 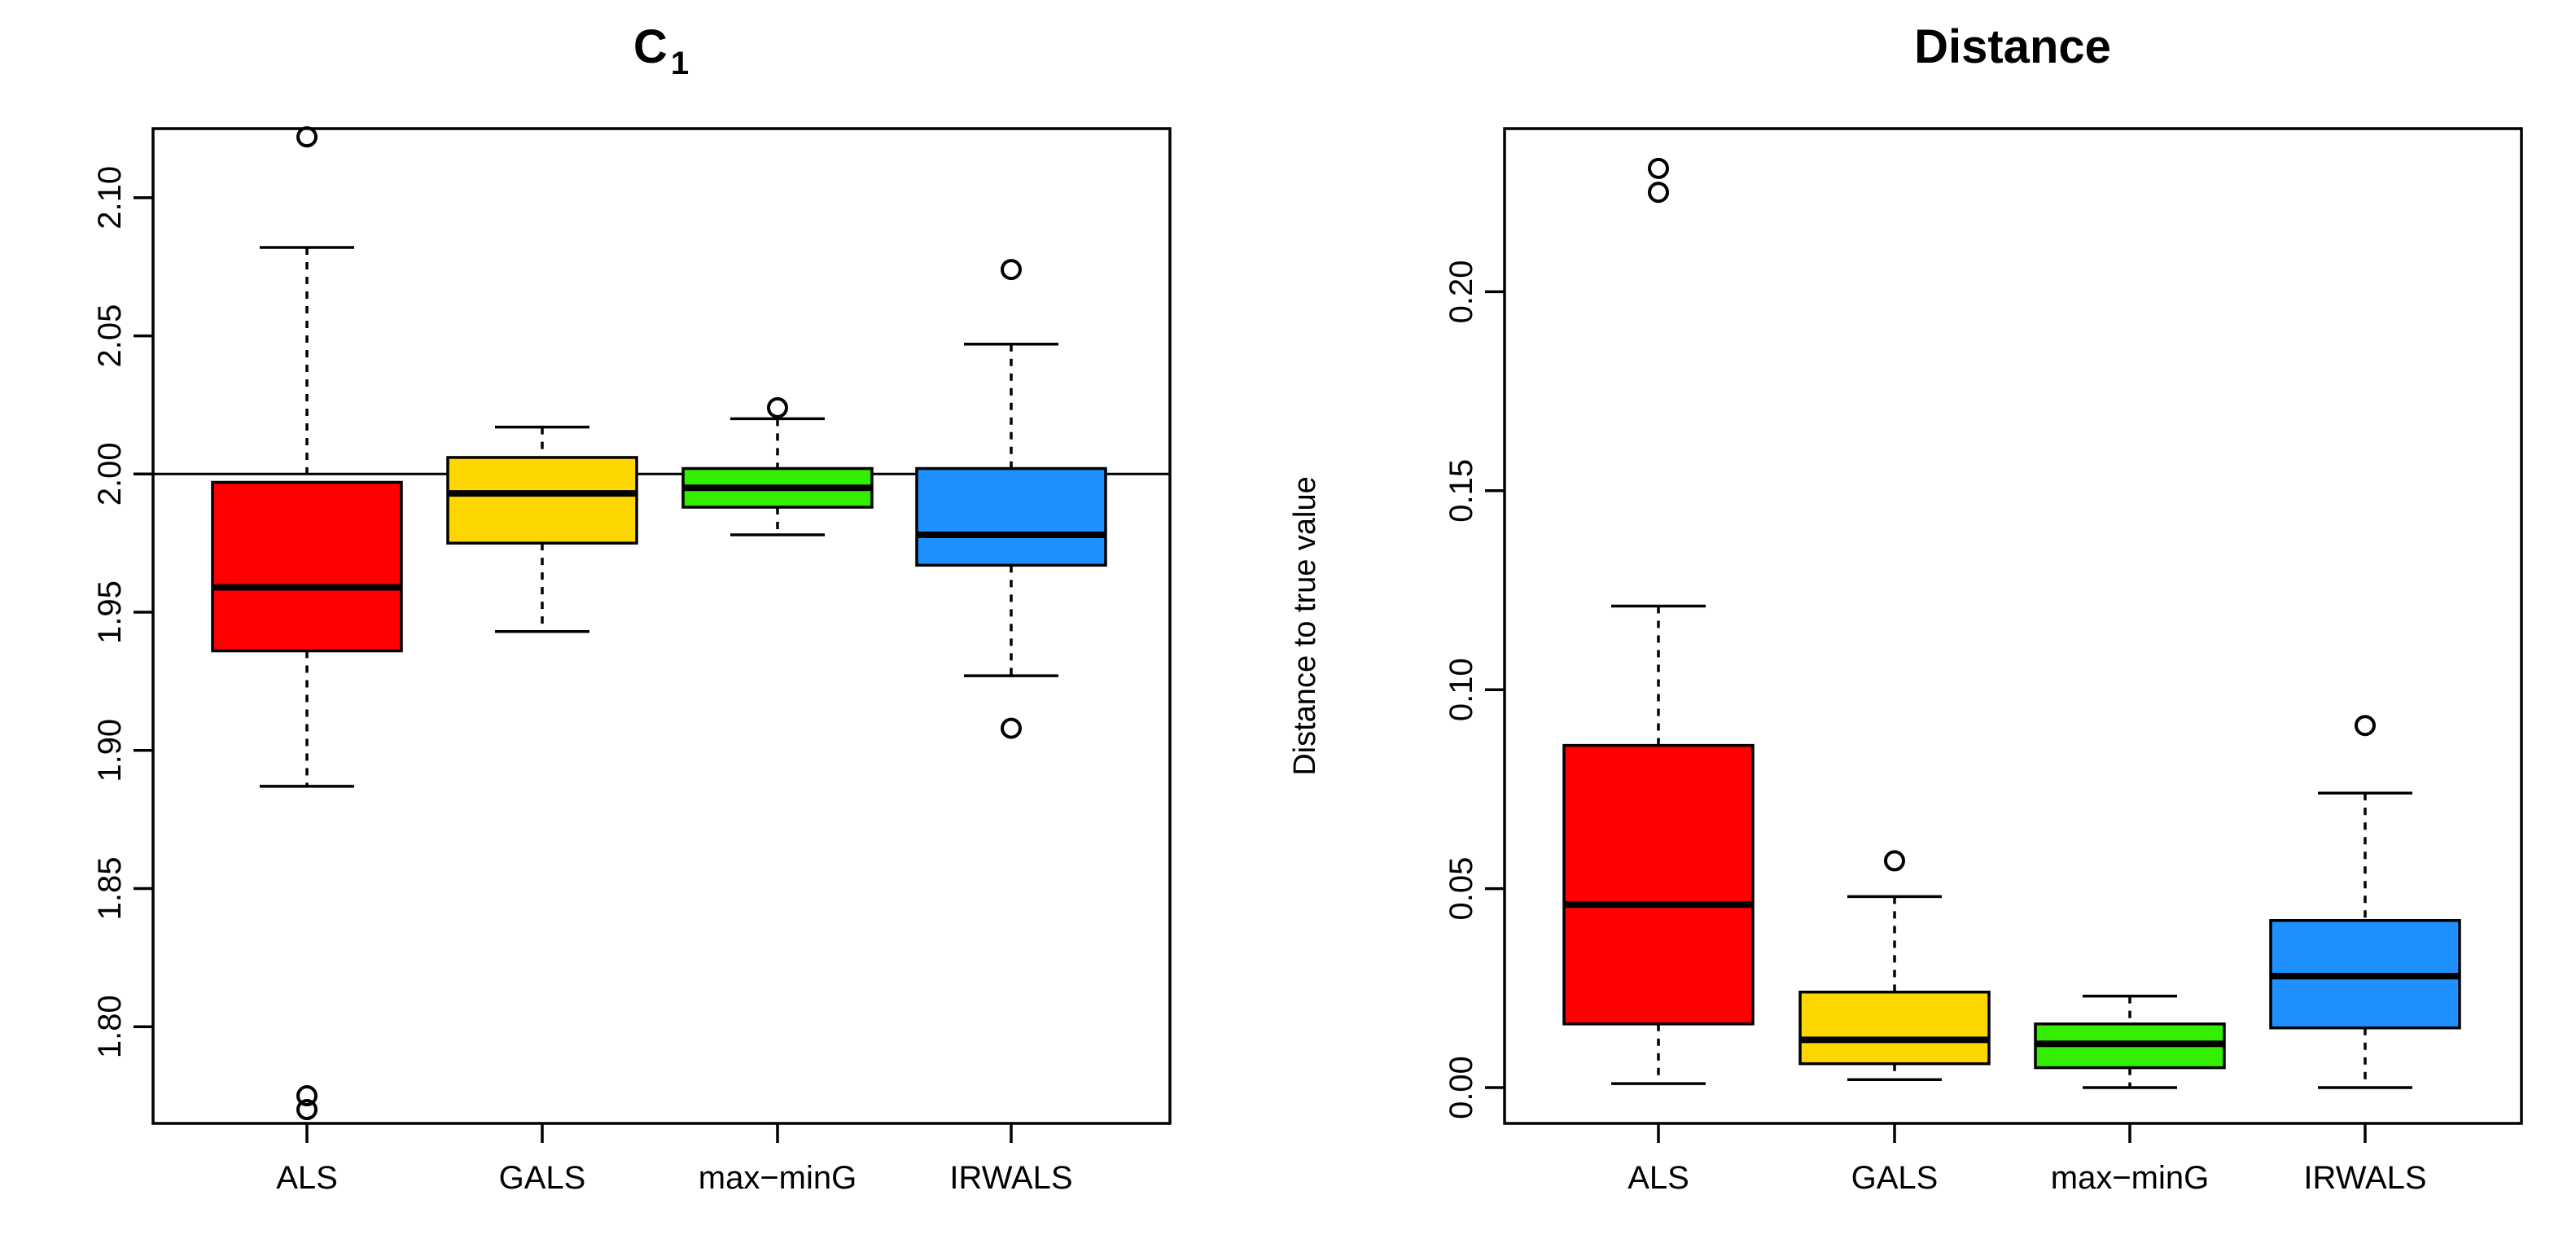 What do you see at coordinates (1305, 626) in the screenshot?
I see `y-axis-label: Distance to true value` at bounding box center [1305, 626].